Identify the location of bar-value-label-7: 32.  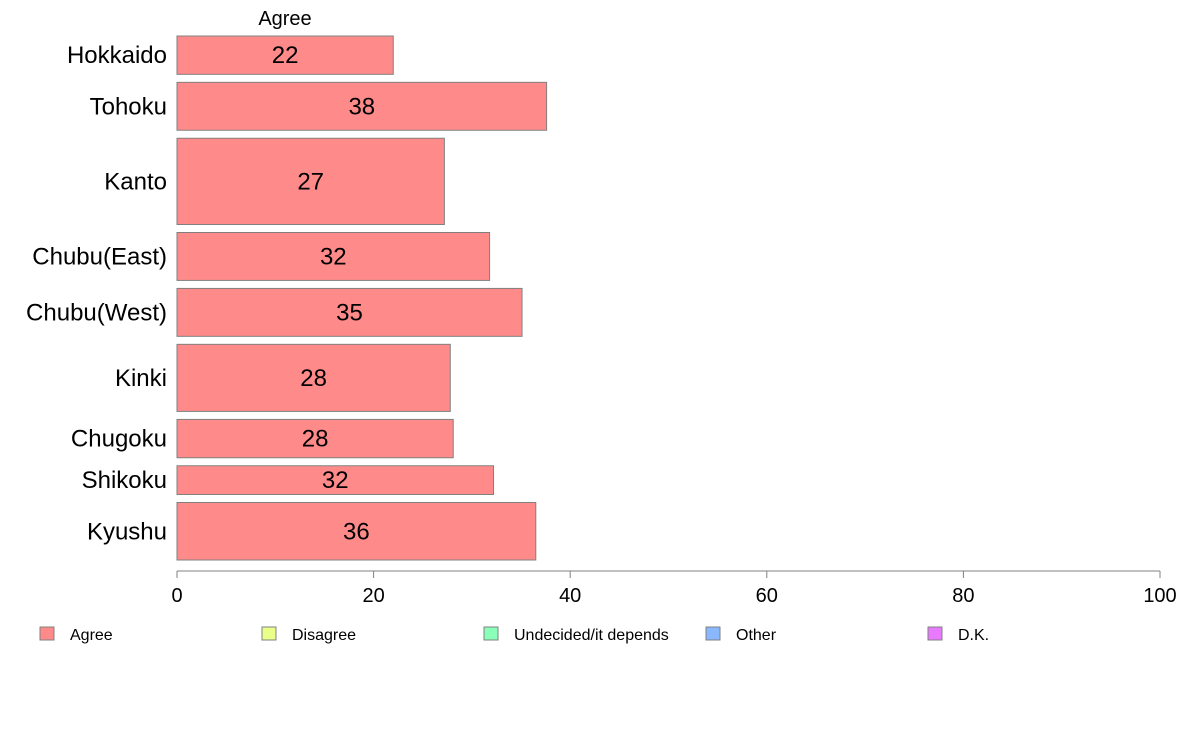
(335, 480).